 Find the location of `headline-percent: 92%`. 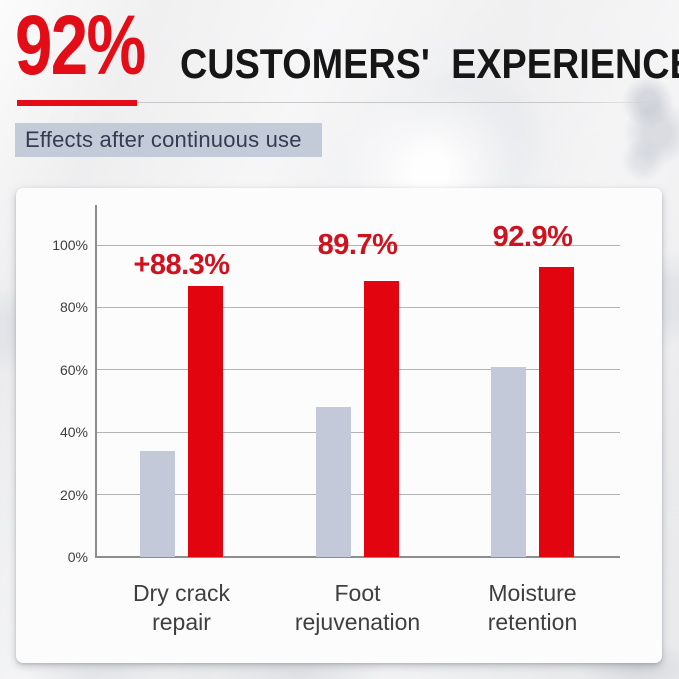

headline-percent: 92% is located at coordinates (80, 46).